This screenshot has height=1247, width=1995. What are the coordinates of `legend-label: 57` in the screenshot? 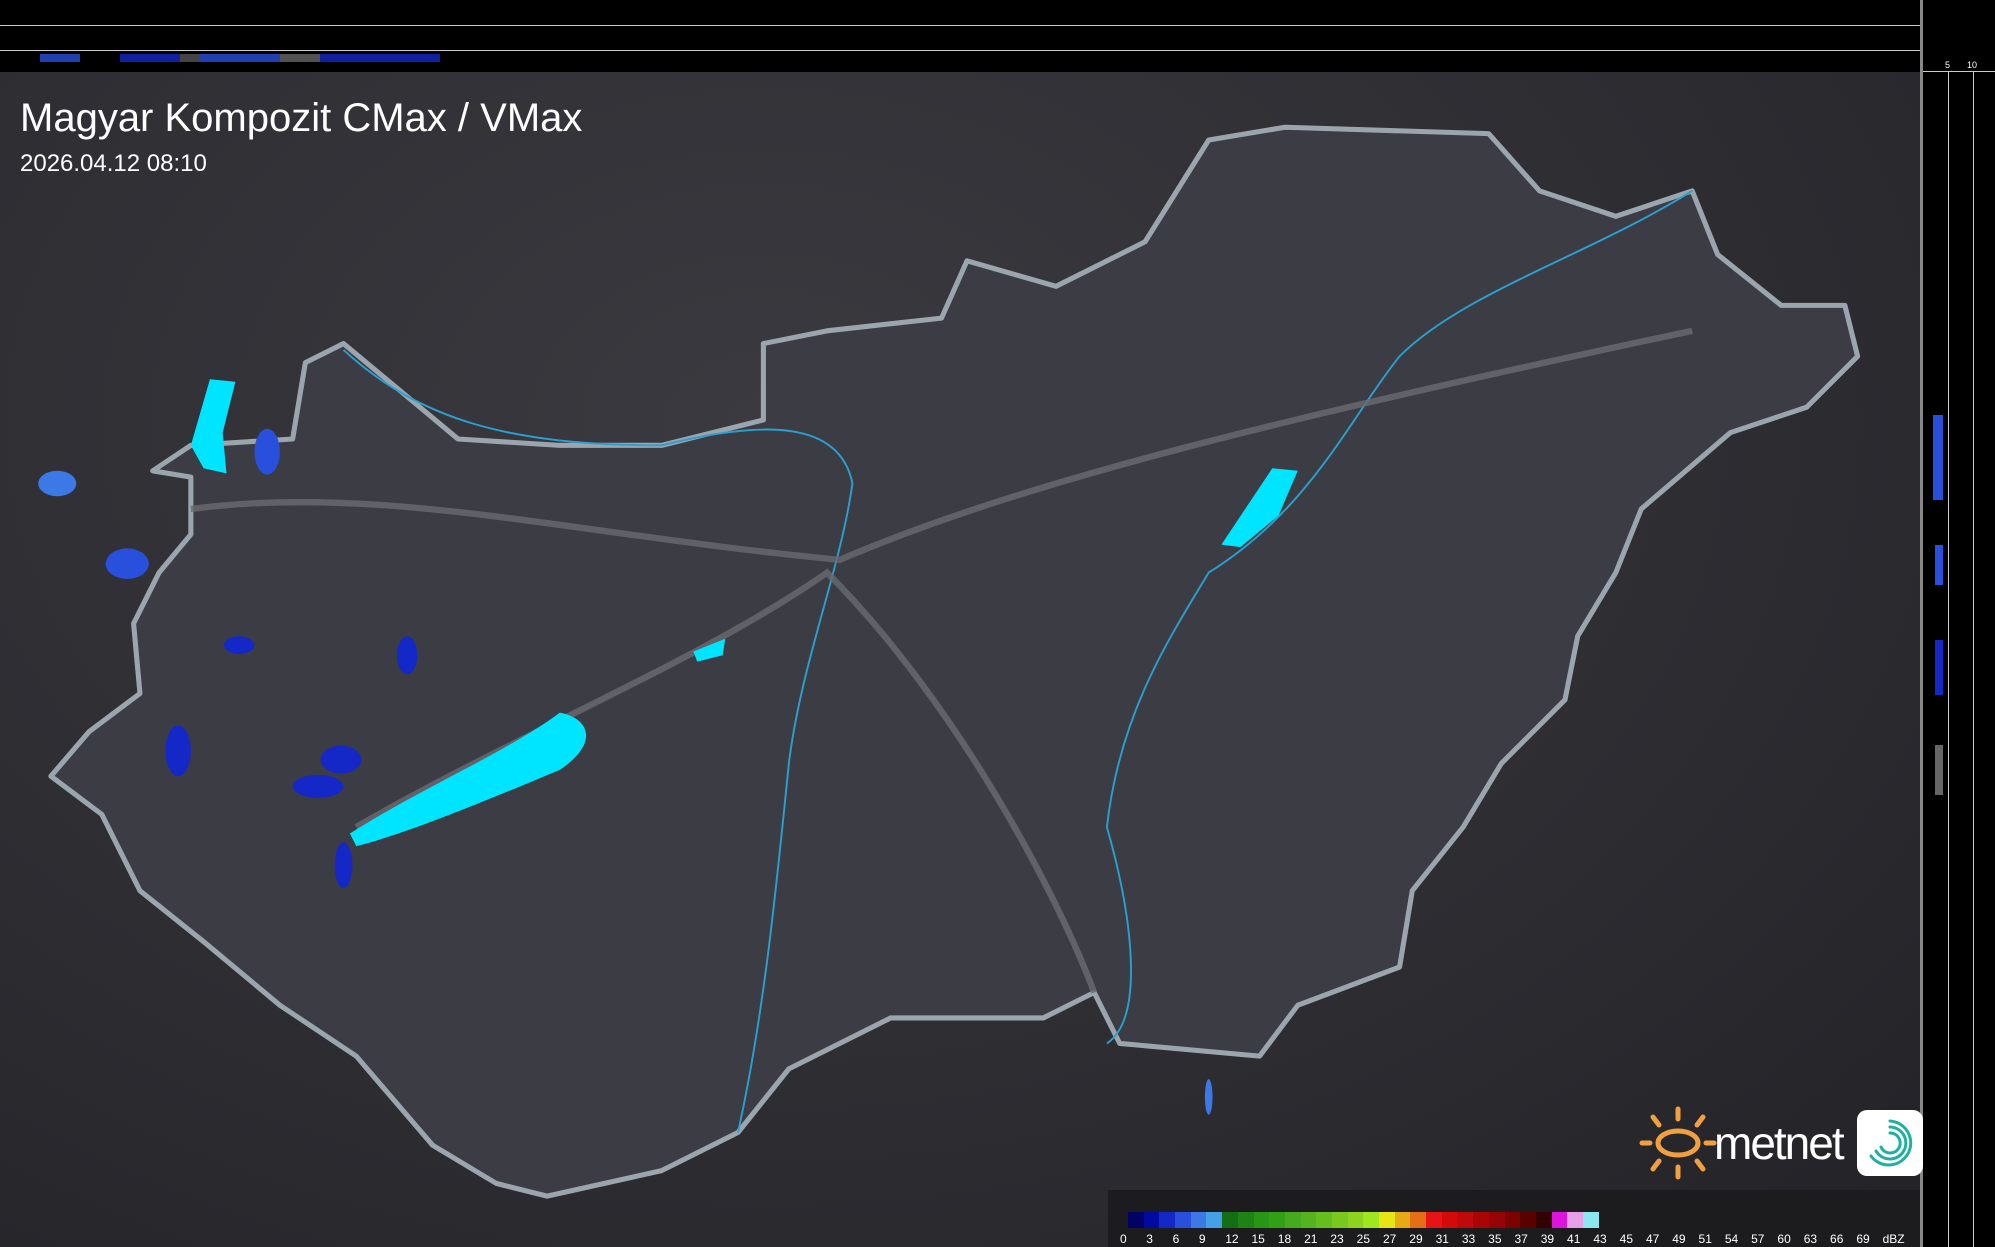 It's located at (1758, 1239).